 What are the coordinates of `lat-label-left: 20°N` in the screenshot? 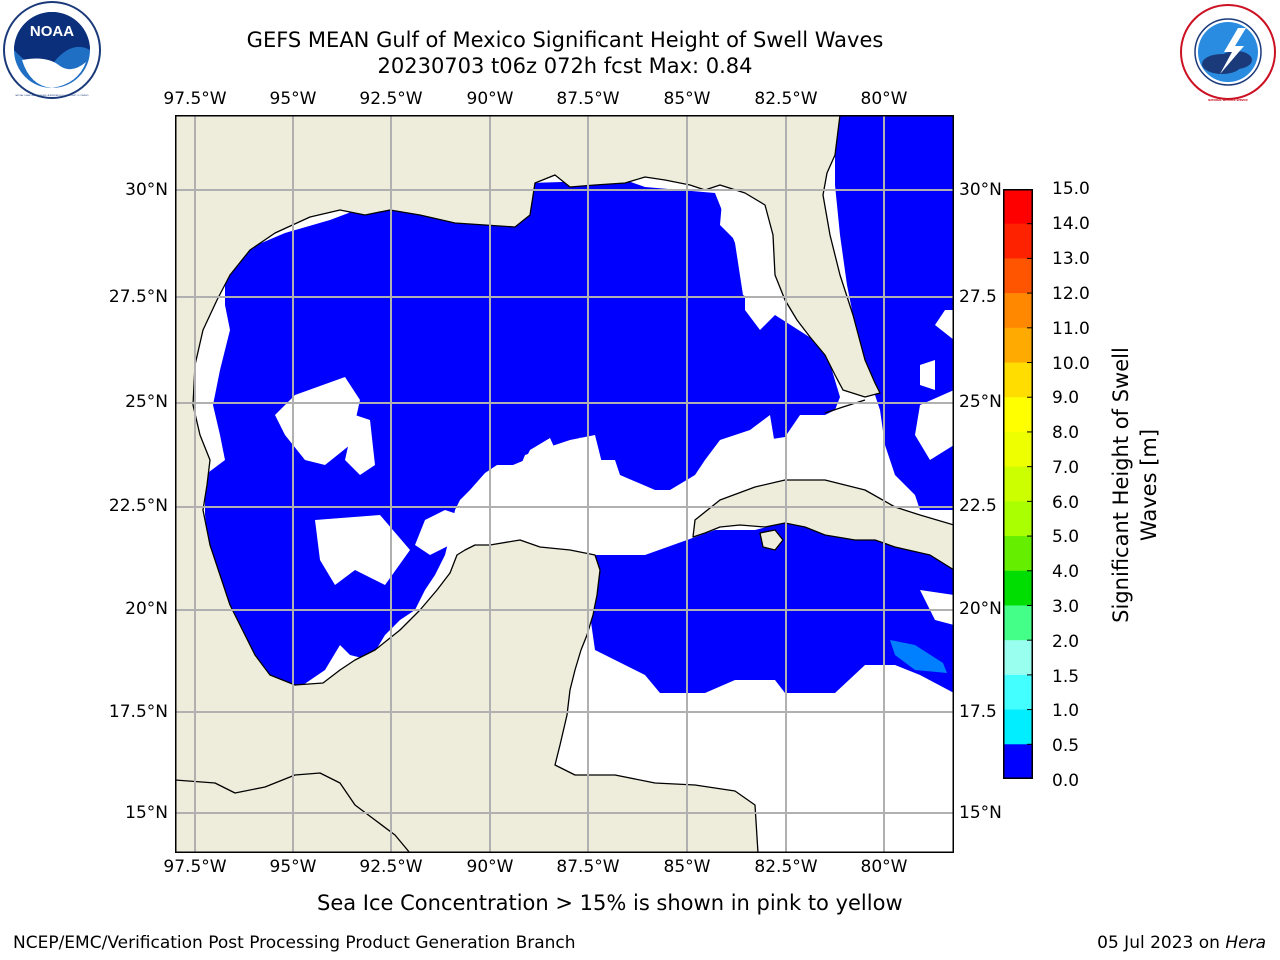 It's located at (146, 609).